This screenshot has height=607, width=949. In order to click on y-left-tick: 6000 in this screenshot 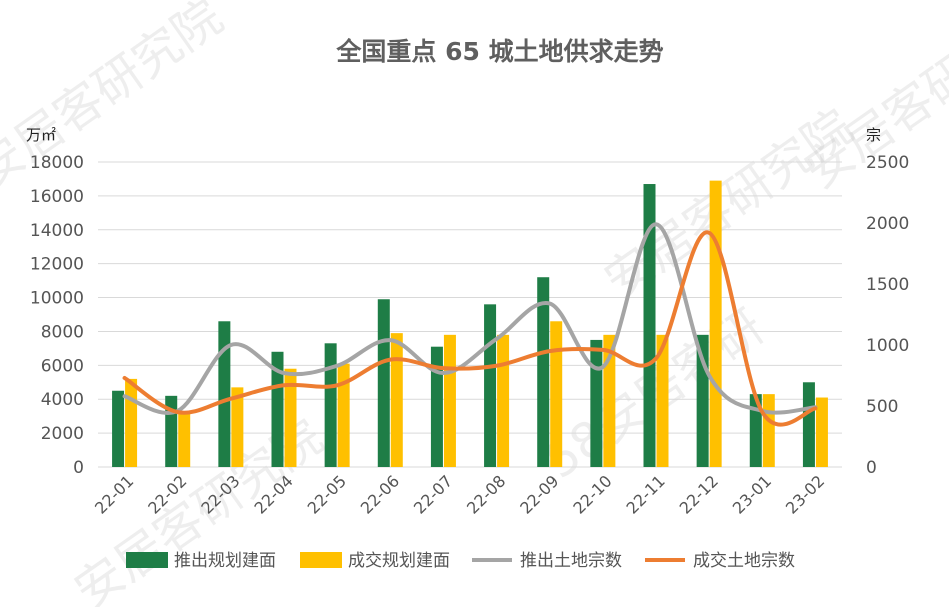, I will do `click(62, 366)`.